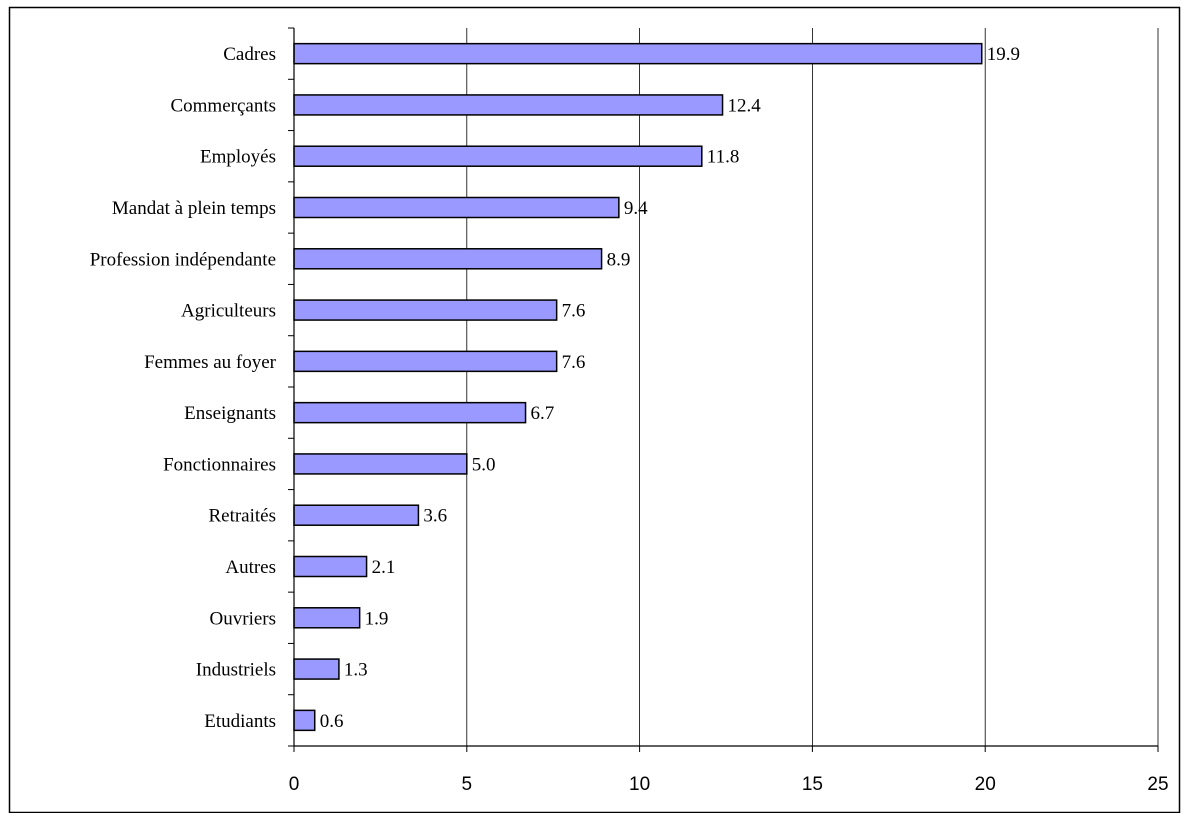 Image resolution: width=1189 pixels, height=818 pixels. I want to click on data-label: 9.4, so click(636, 208).